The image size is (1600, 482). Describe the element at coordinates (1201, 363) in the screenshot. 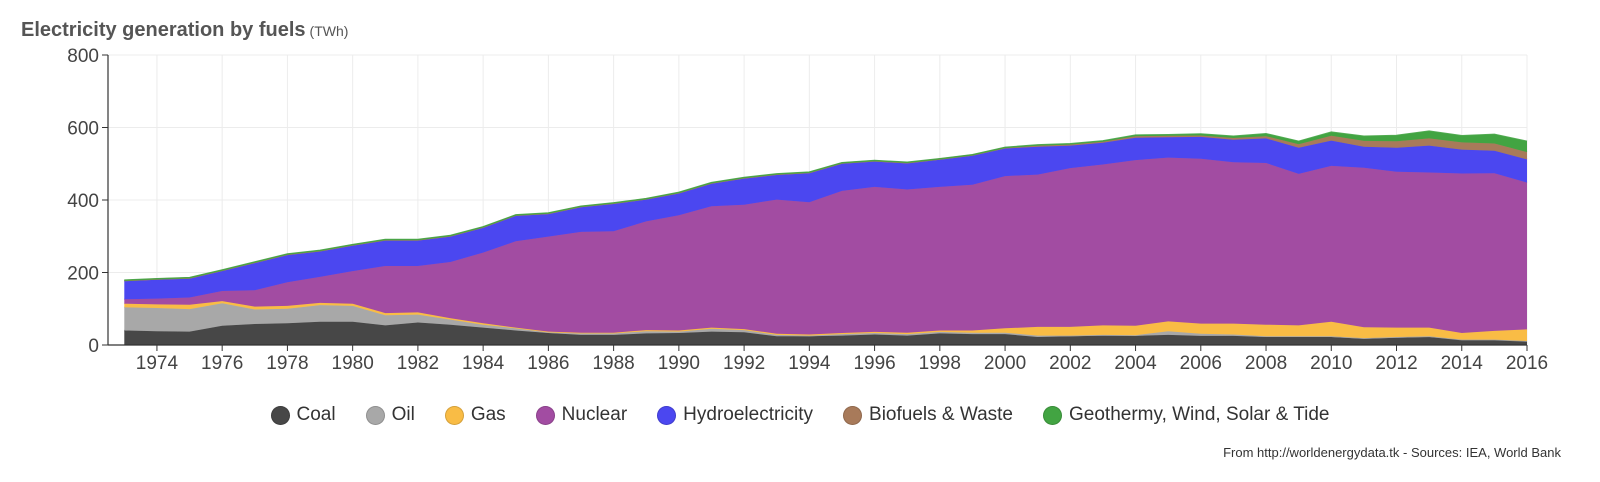

I see `x-tick-label: 2006` at that location.